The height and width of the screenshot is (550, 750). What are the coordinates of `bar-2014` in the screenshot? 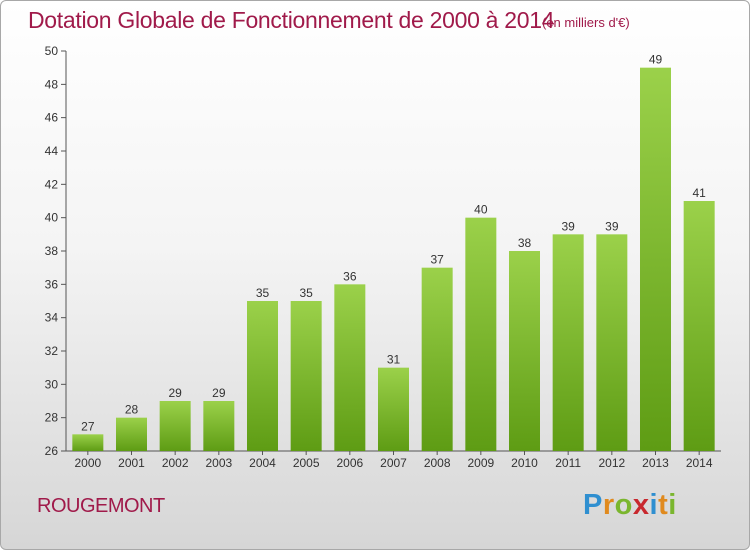 It's located at (699, 326).